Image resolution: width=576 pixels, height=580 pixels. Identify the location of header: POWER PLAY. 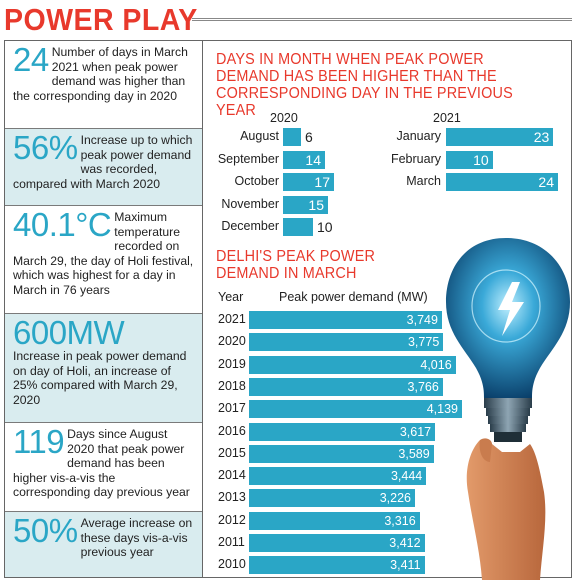
(288, 20).